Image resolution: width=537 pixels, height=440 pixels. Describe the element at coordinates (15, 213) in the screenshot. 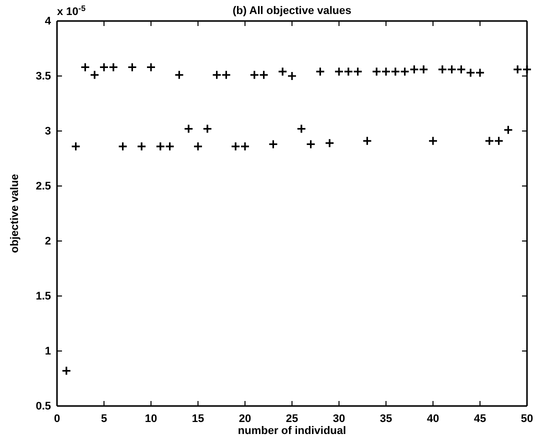

I see `y-axis-title: objective value` at that location.